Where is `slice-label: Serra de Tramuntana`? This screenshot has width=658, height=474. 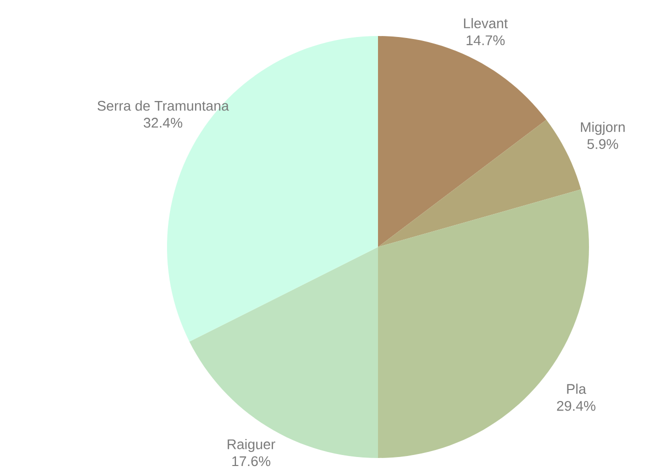 slice-label: Serra de Tramuntana is located at coordinates (163, 105).